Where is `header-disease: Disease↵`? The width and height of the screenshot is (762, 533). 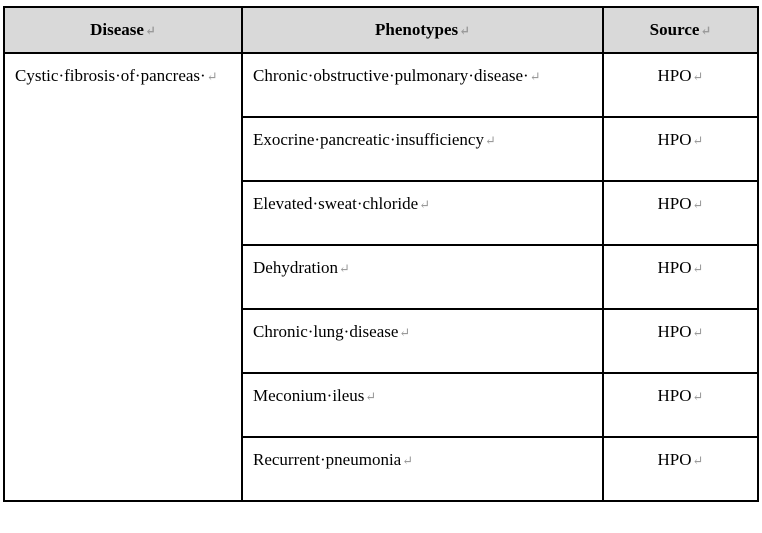 header-disease: Disease↵ is located at coordinates (123, 30).